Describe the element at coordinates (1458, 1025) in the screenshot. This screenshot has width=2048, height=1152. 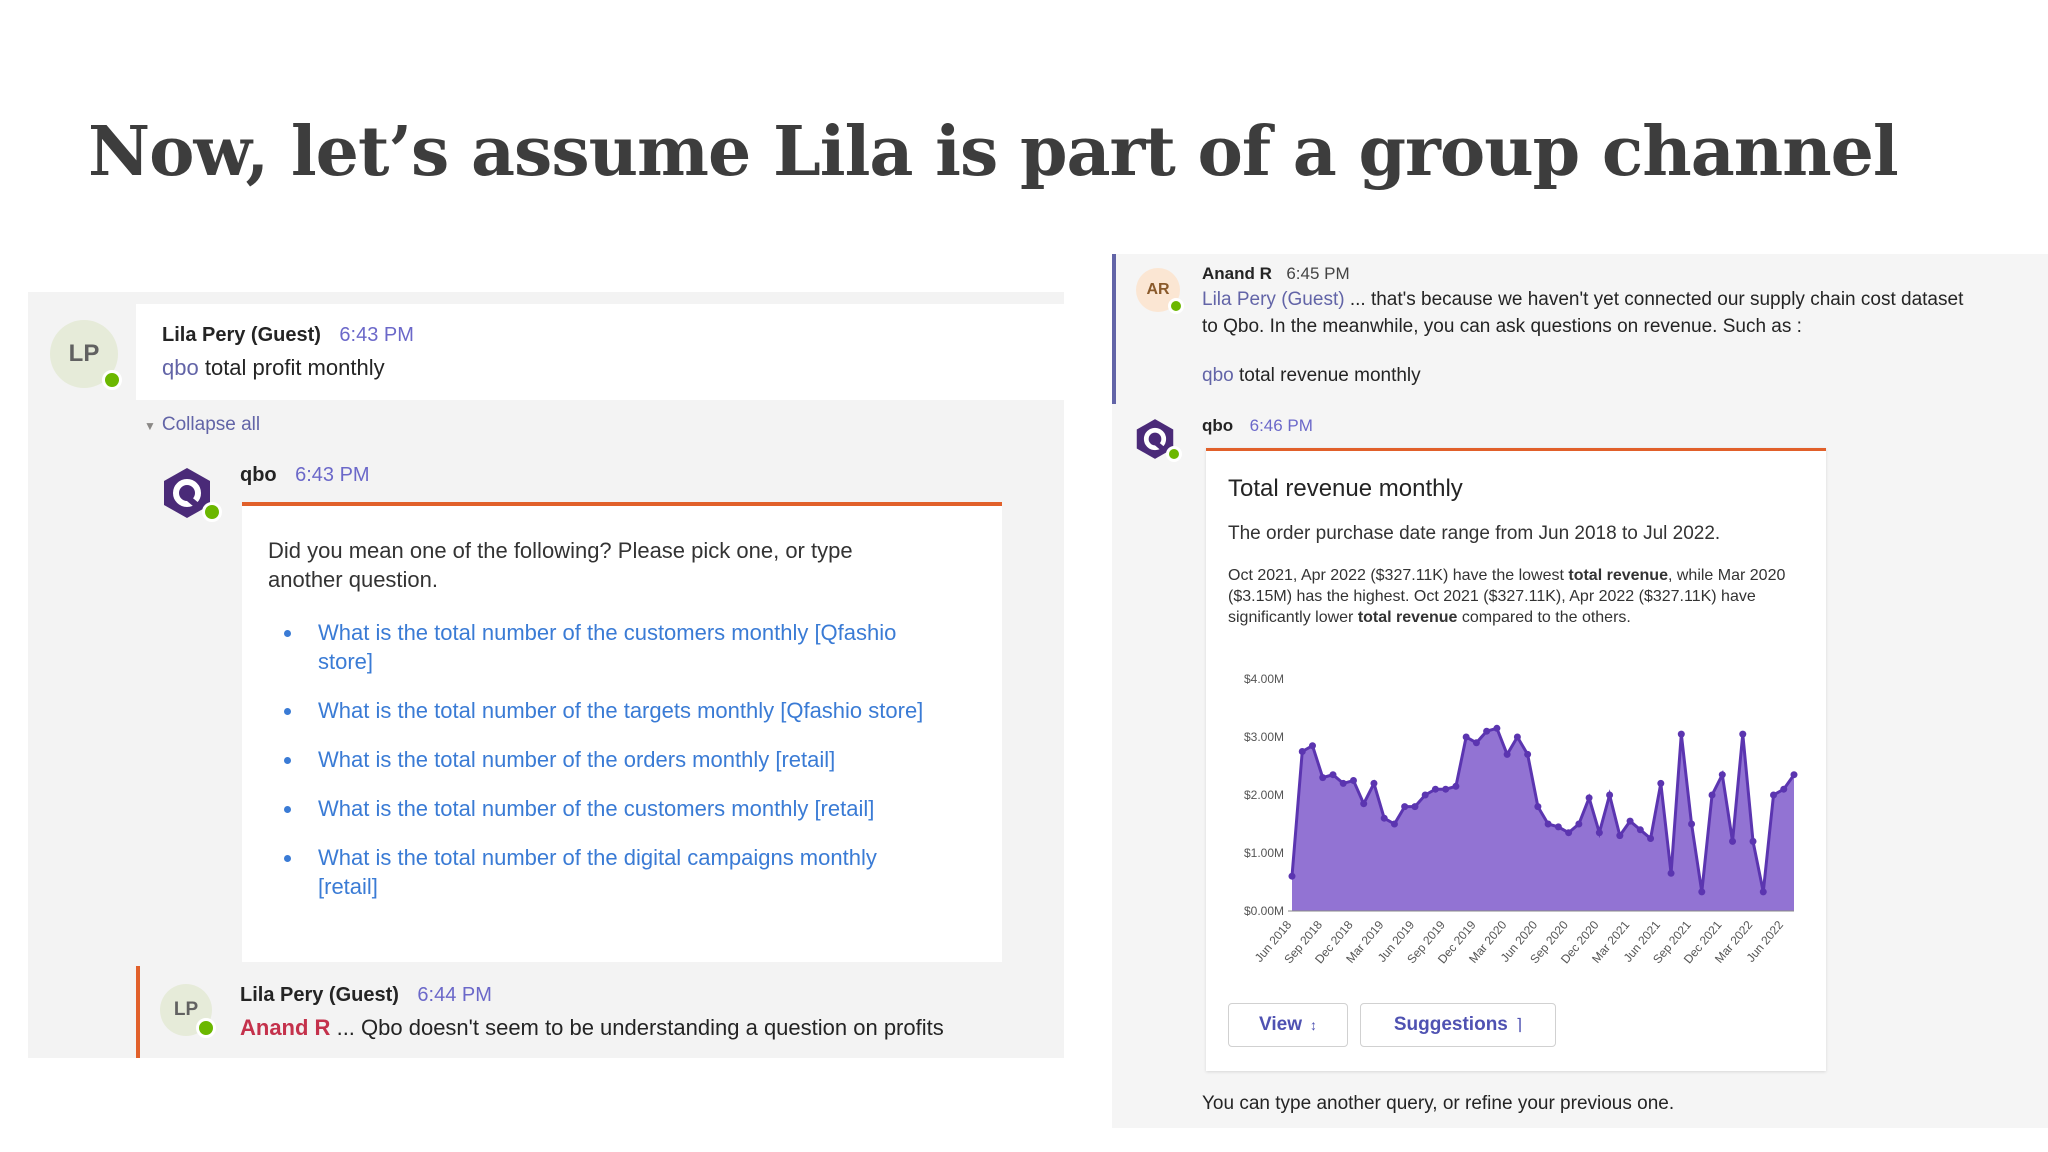
I see `suggestions-button: Suggestions ⌉` at that location.